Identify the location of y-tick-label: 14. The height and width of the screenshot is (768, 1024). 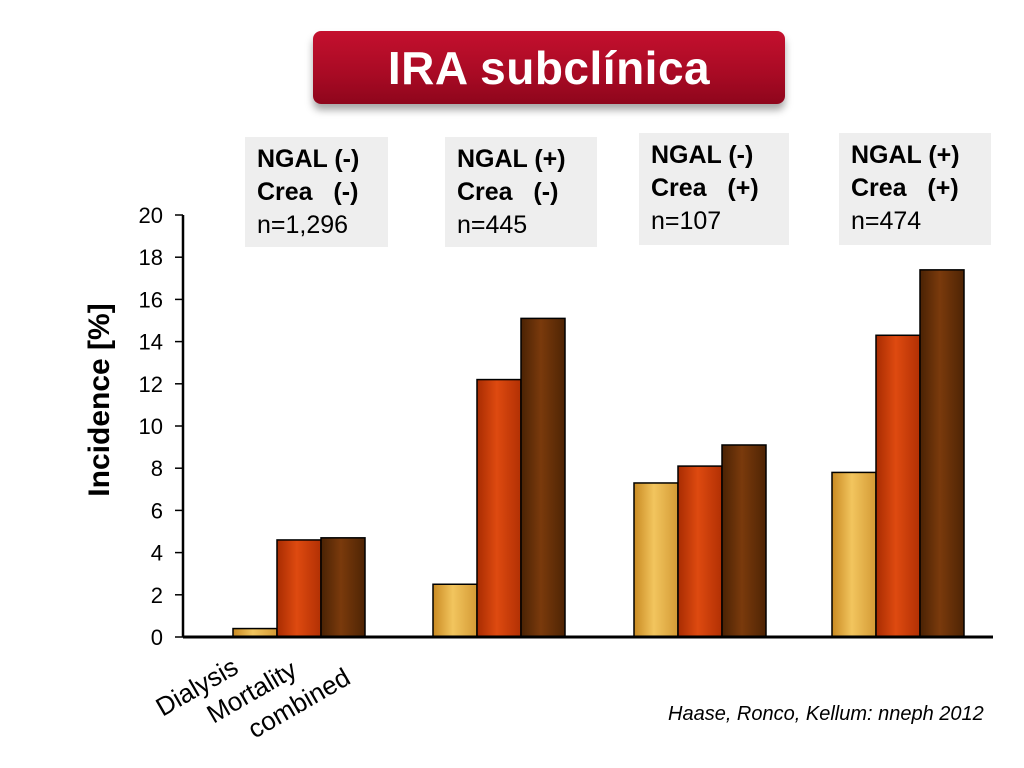
(151, 342).